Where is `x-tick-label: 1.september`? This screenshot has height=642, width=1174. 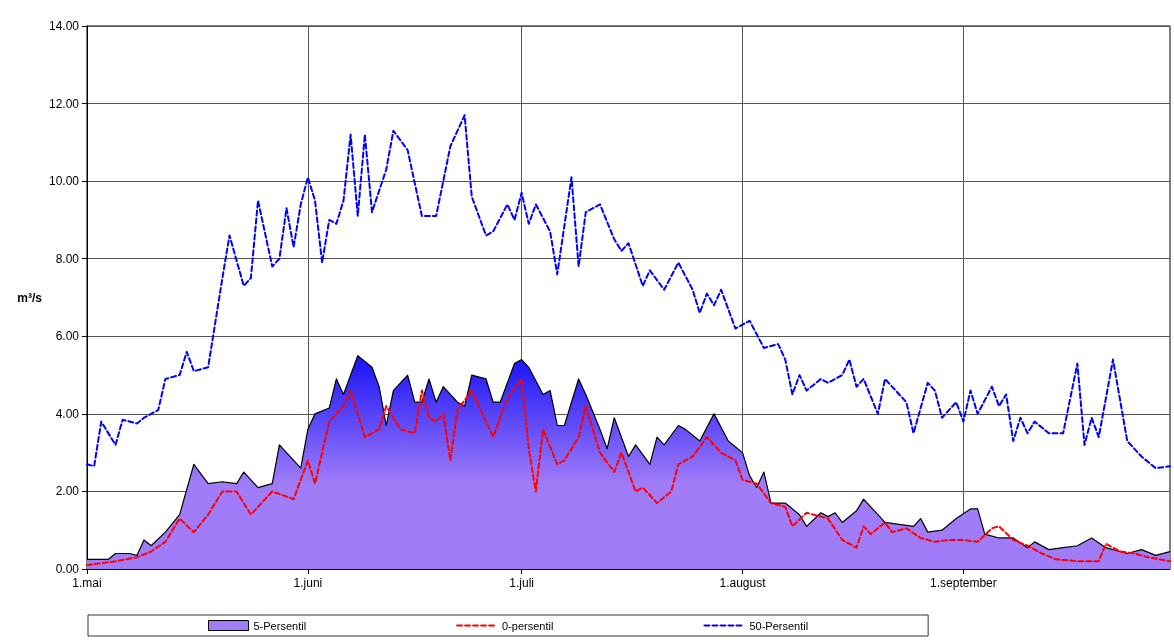 x-tick-label: 1.september is located at coordinates (963, 583).